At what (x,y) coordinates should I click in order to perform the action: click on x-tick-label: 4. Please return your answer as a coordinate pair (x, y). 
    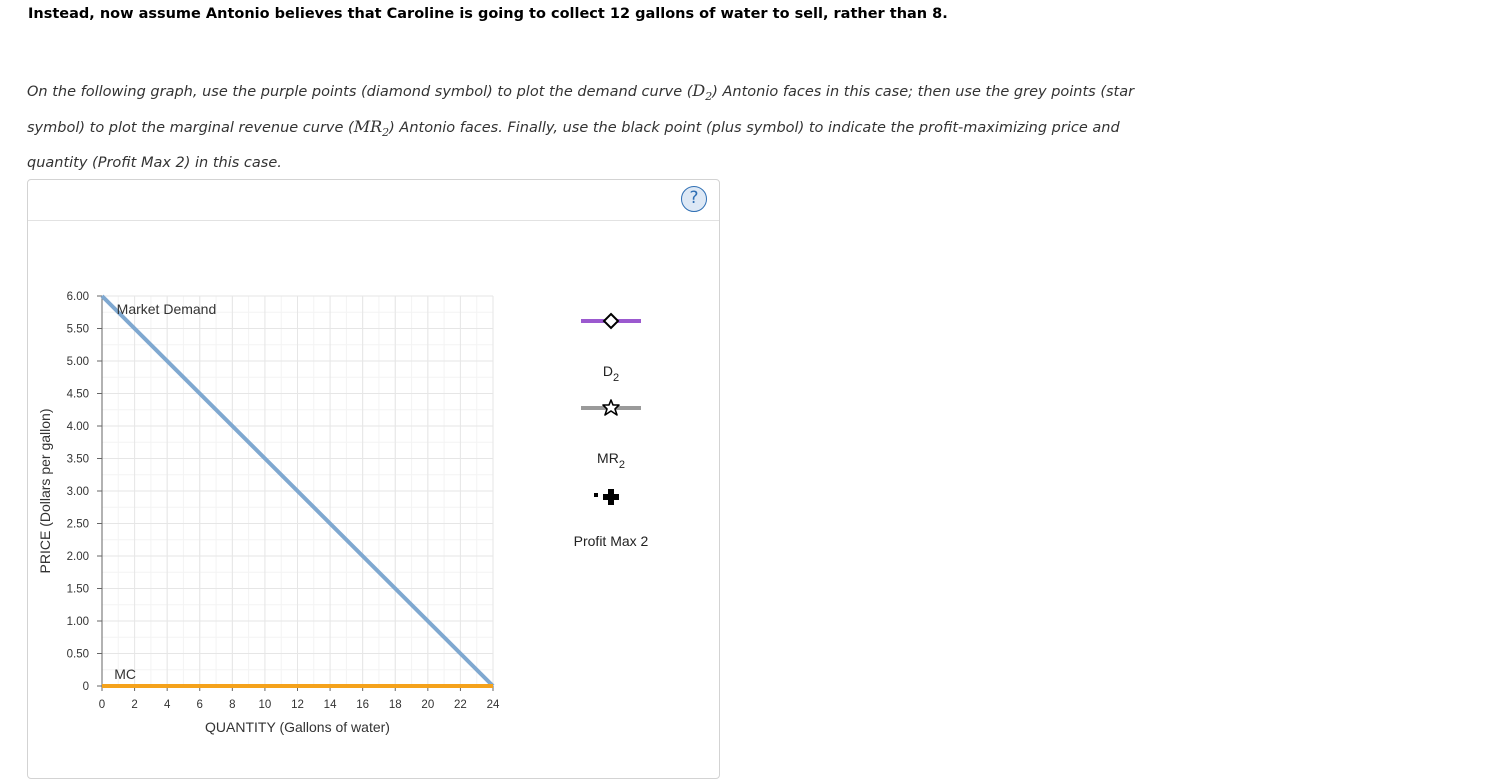
    Looking at the image, I should click on (167, 705).